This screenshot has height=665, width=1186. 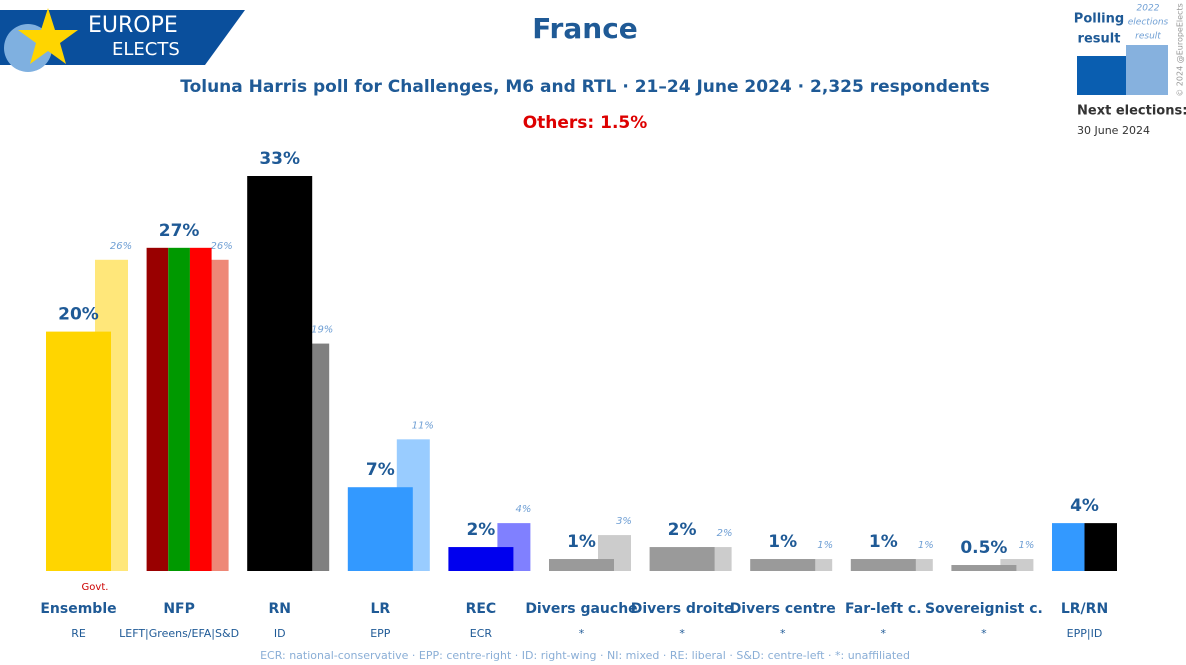 What do you see at coordinates (95, 587) in the screenshot?
I see `govt-label: Govt.` at bounding box center [95, 587].